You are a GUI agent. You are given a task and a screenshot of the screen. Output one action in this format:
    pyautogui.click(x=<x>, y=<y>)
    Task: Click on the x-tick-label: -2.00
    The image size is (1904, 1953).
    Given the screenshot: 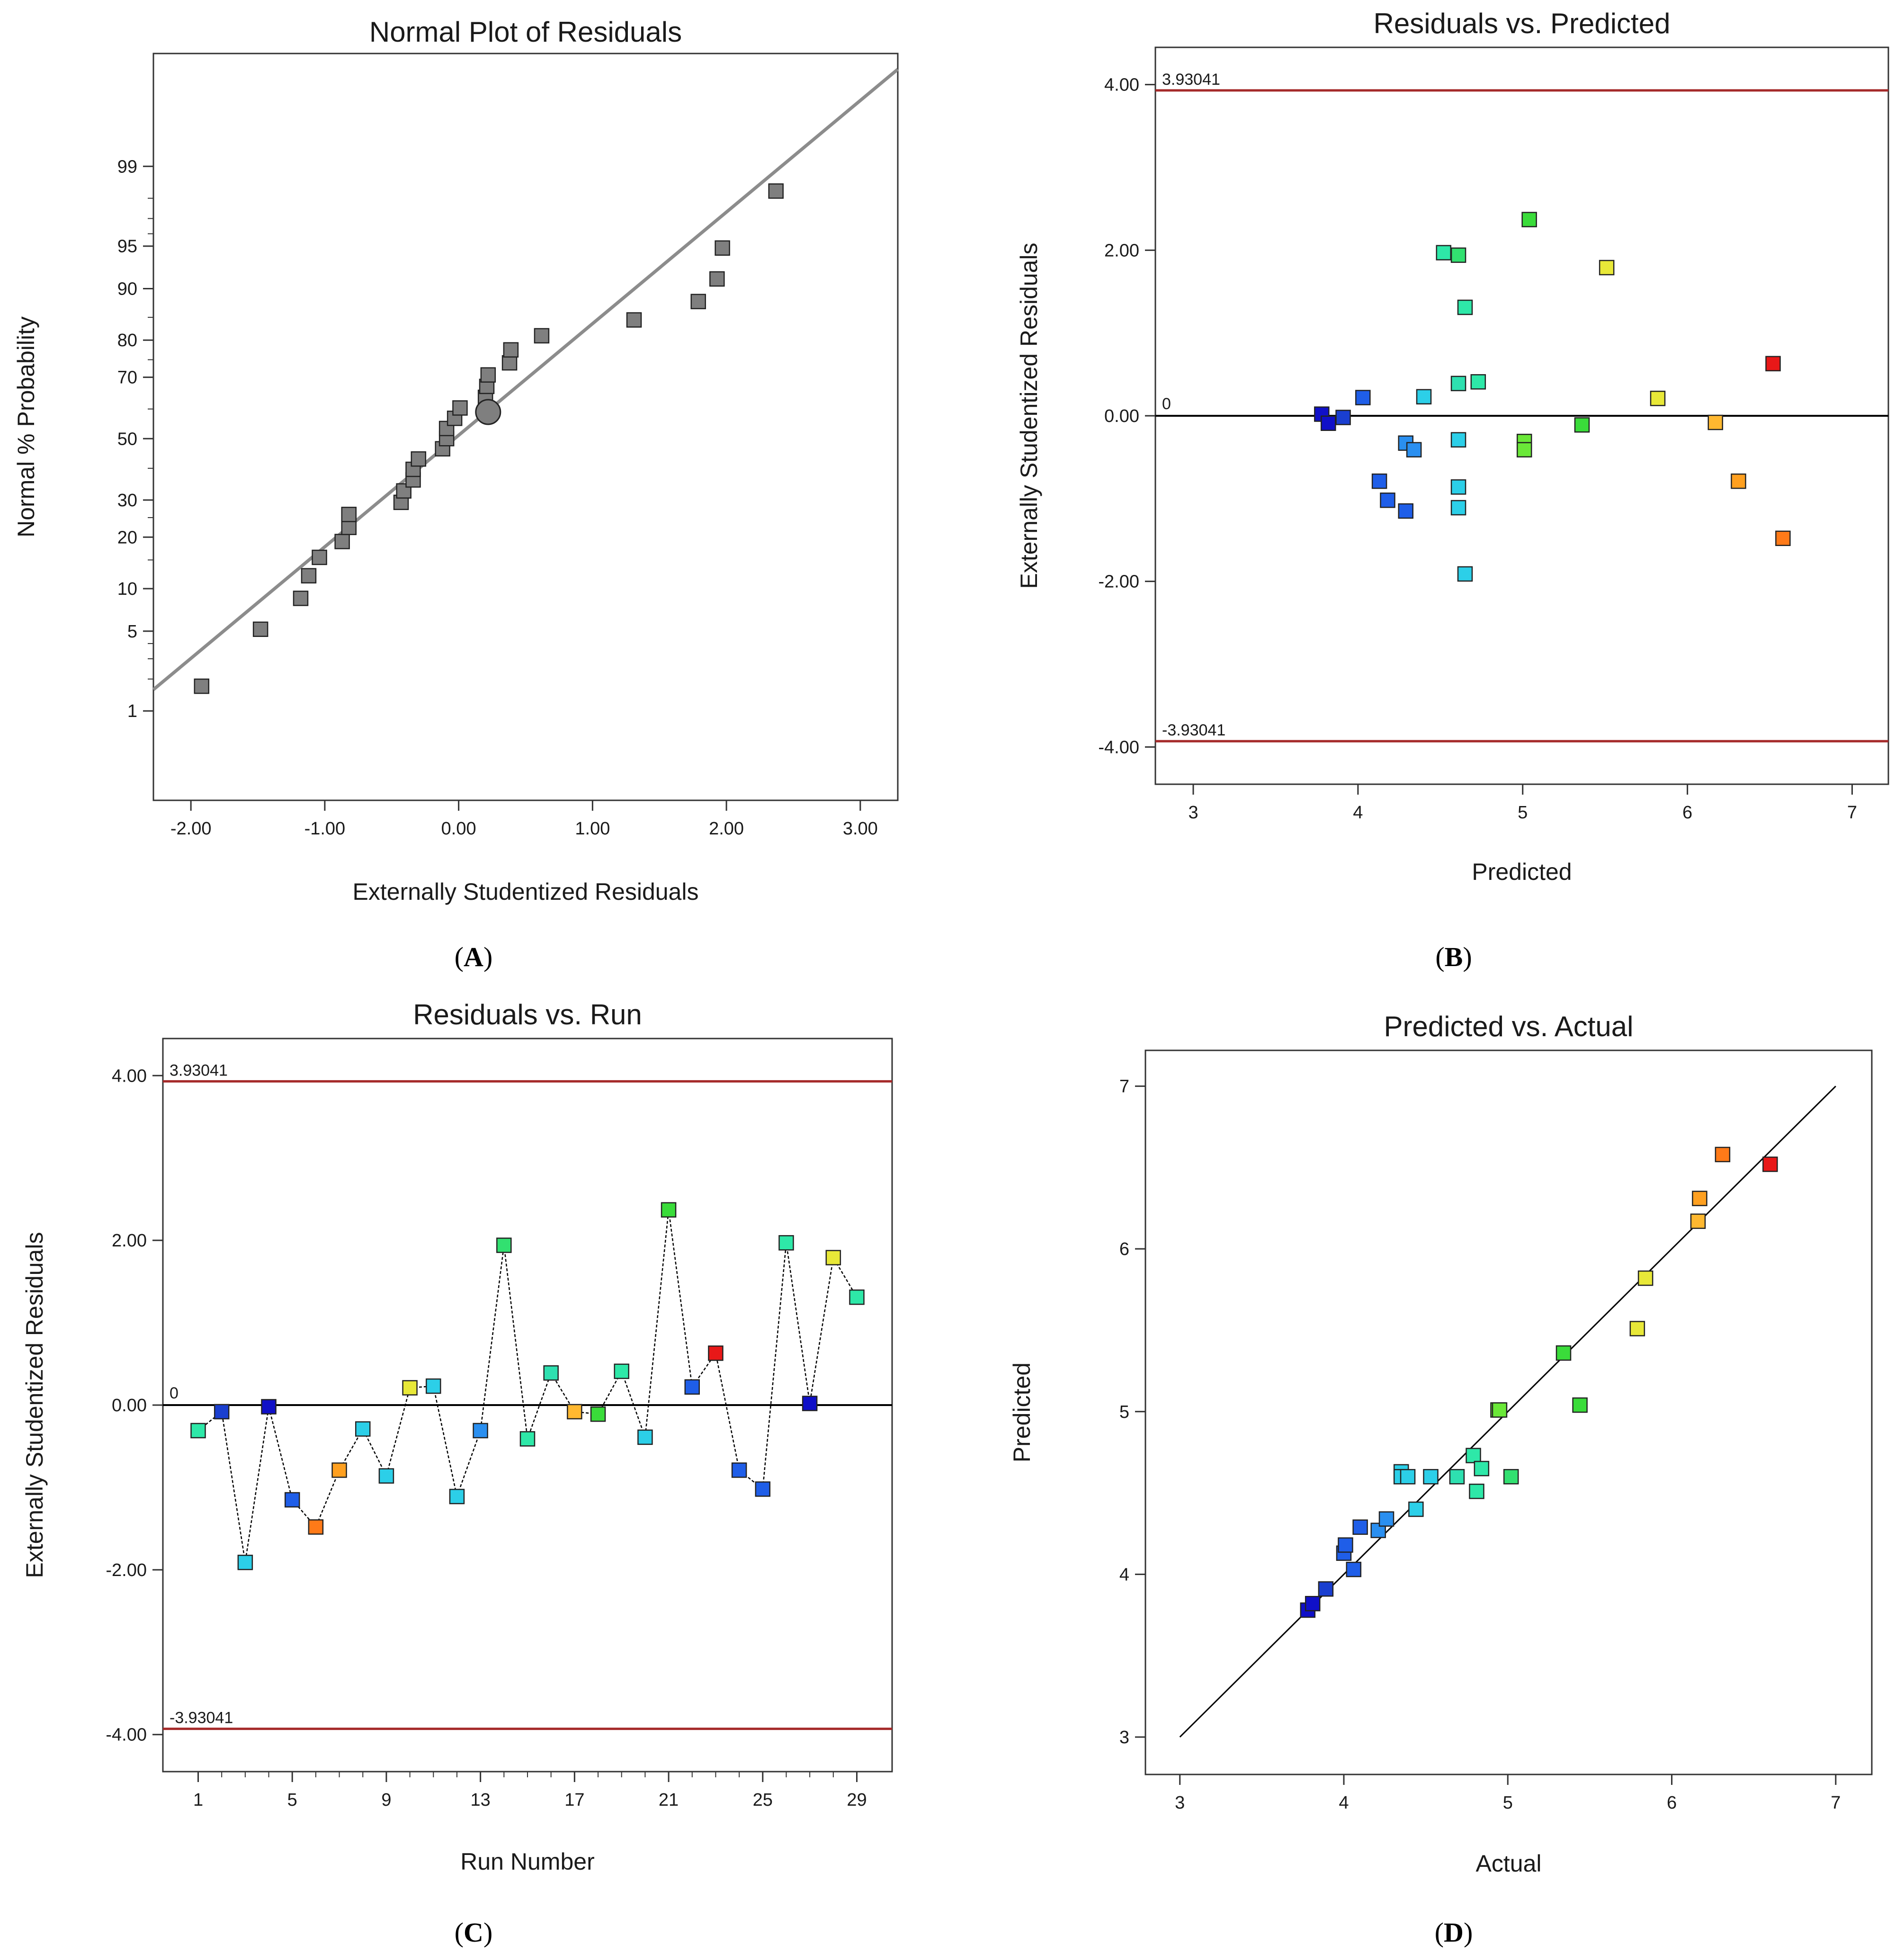 What is the action you would take?
    pyautogui.click(x=191, y=829)
    